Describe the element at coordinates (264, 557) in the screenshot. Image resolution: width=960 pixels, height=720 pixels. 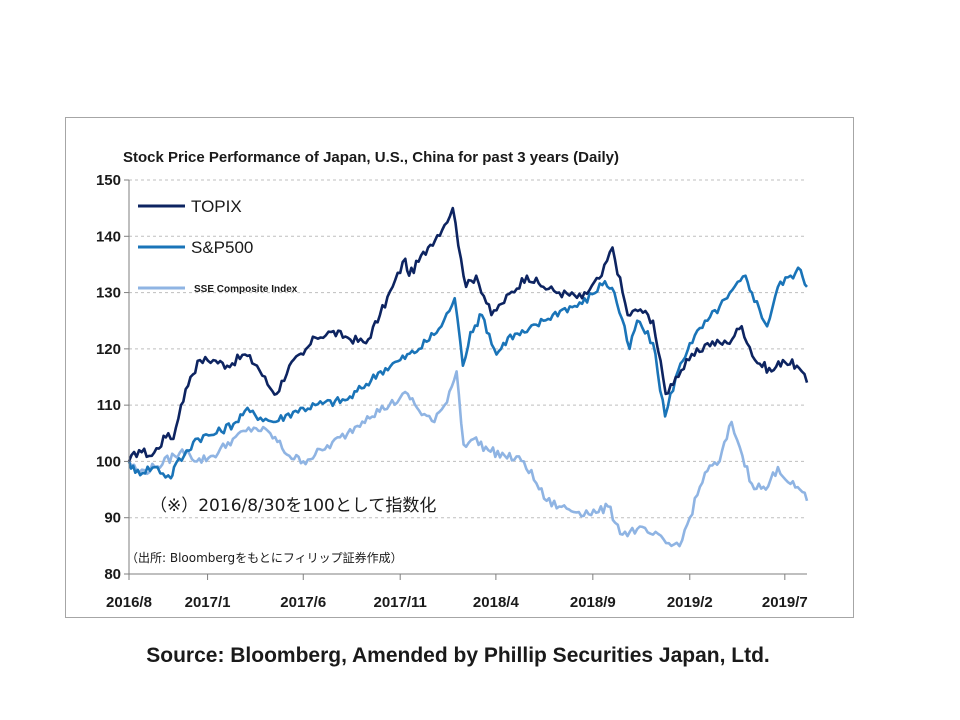
I see `source-note: （出所: Bloombergをもとにフィリップ証券作成）` at that location.